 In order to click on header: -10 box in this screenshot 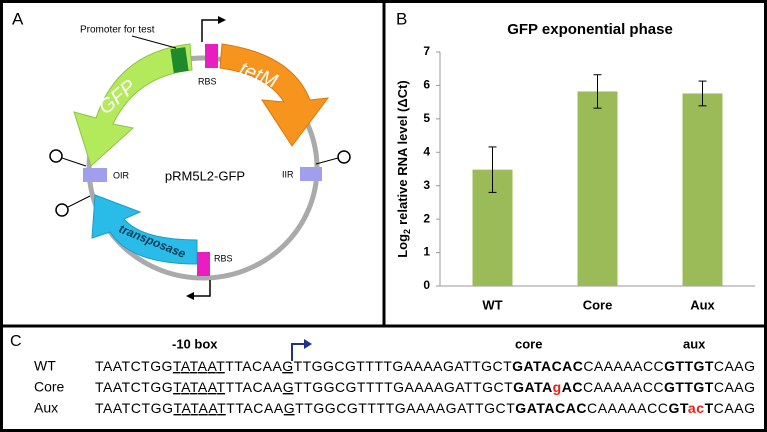, I will do `click(195, 343)`.